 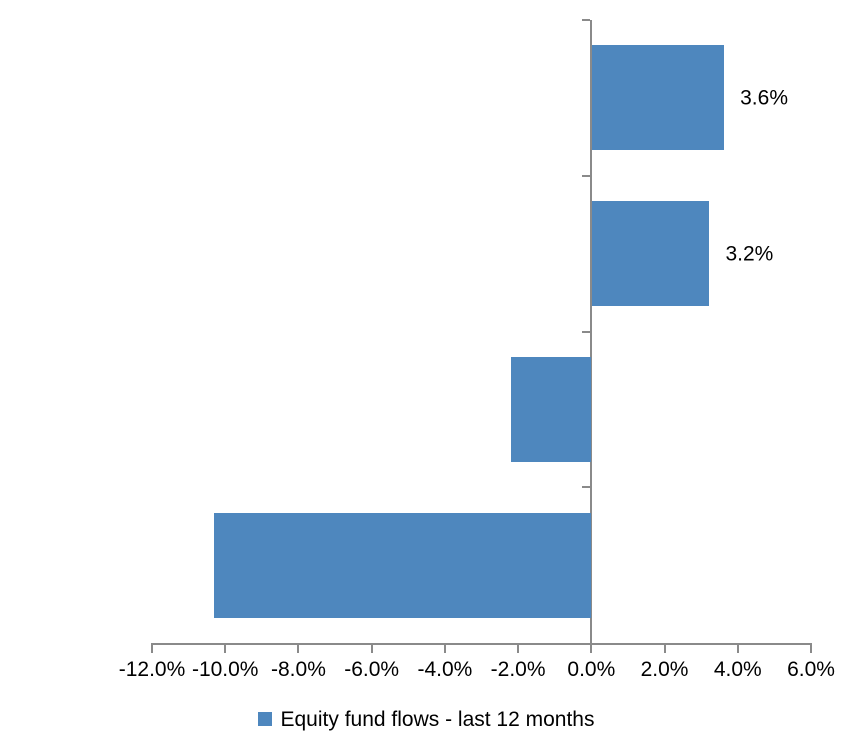 What do you see at coordinates (225, 669) in the screenshot?
I see `x-tick-label: -10.0%` at bounding box center [225, 669].